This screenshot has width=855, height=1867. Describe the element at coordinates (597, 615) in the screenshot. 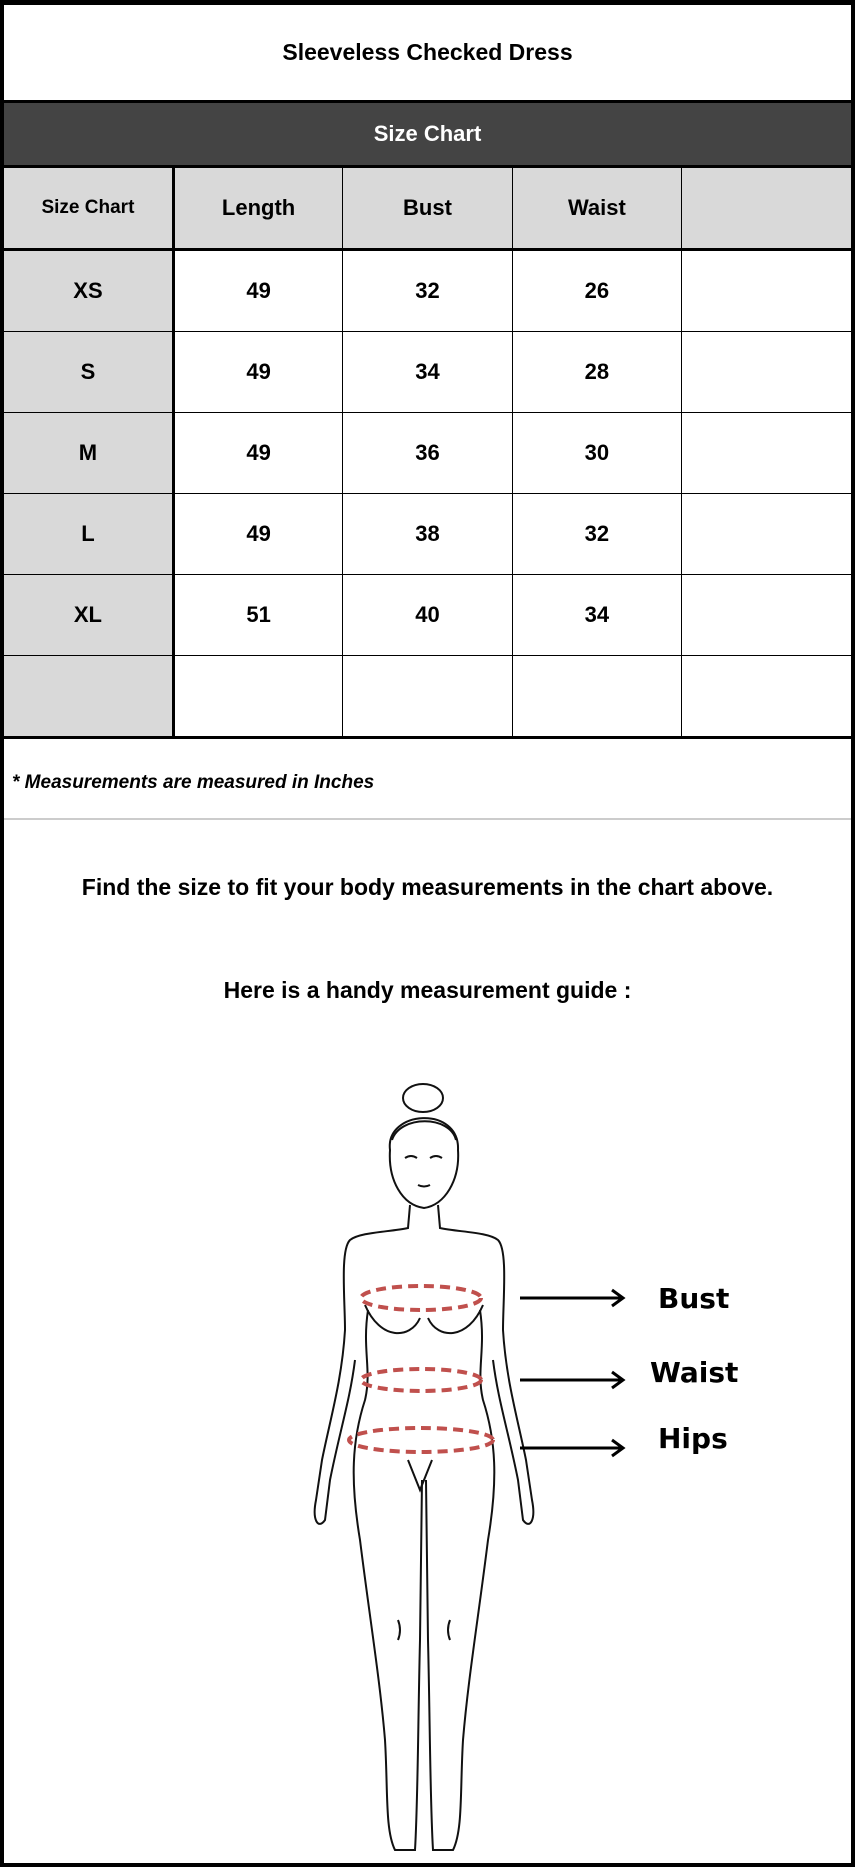

I see `measurement-cell: 34` at that location.